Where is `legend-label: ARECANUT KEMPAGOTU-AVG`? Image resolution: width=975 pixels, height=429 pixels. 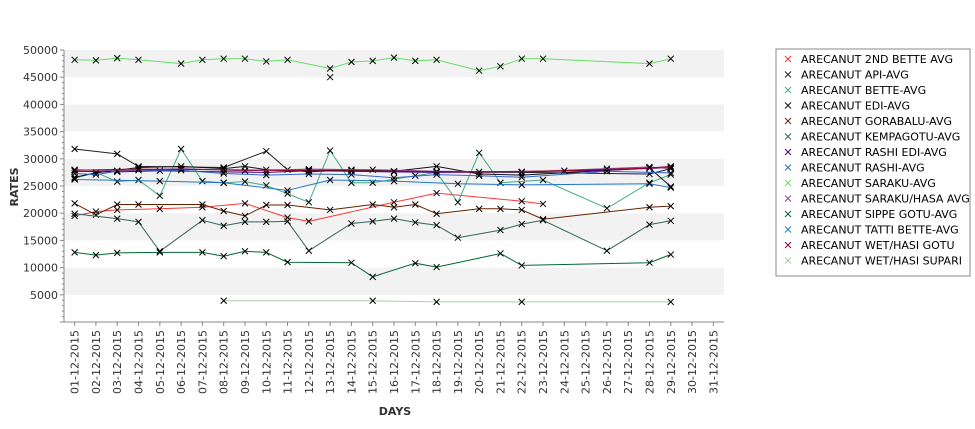 legend-label: ARECANUT KEMPAGOTU-AVG is located at coordinates (880, 137).